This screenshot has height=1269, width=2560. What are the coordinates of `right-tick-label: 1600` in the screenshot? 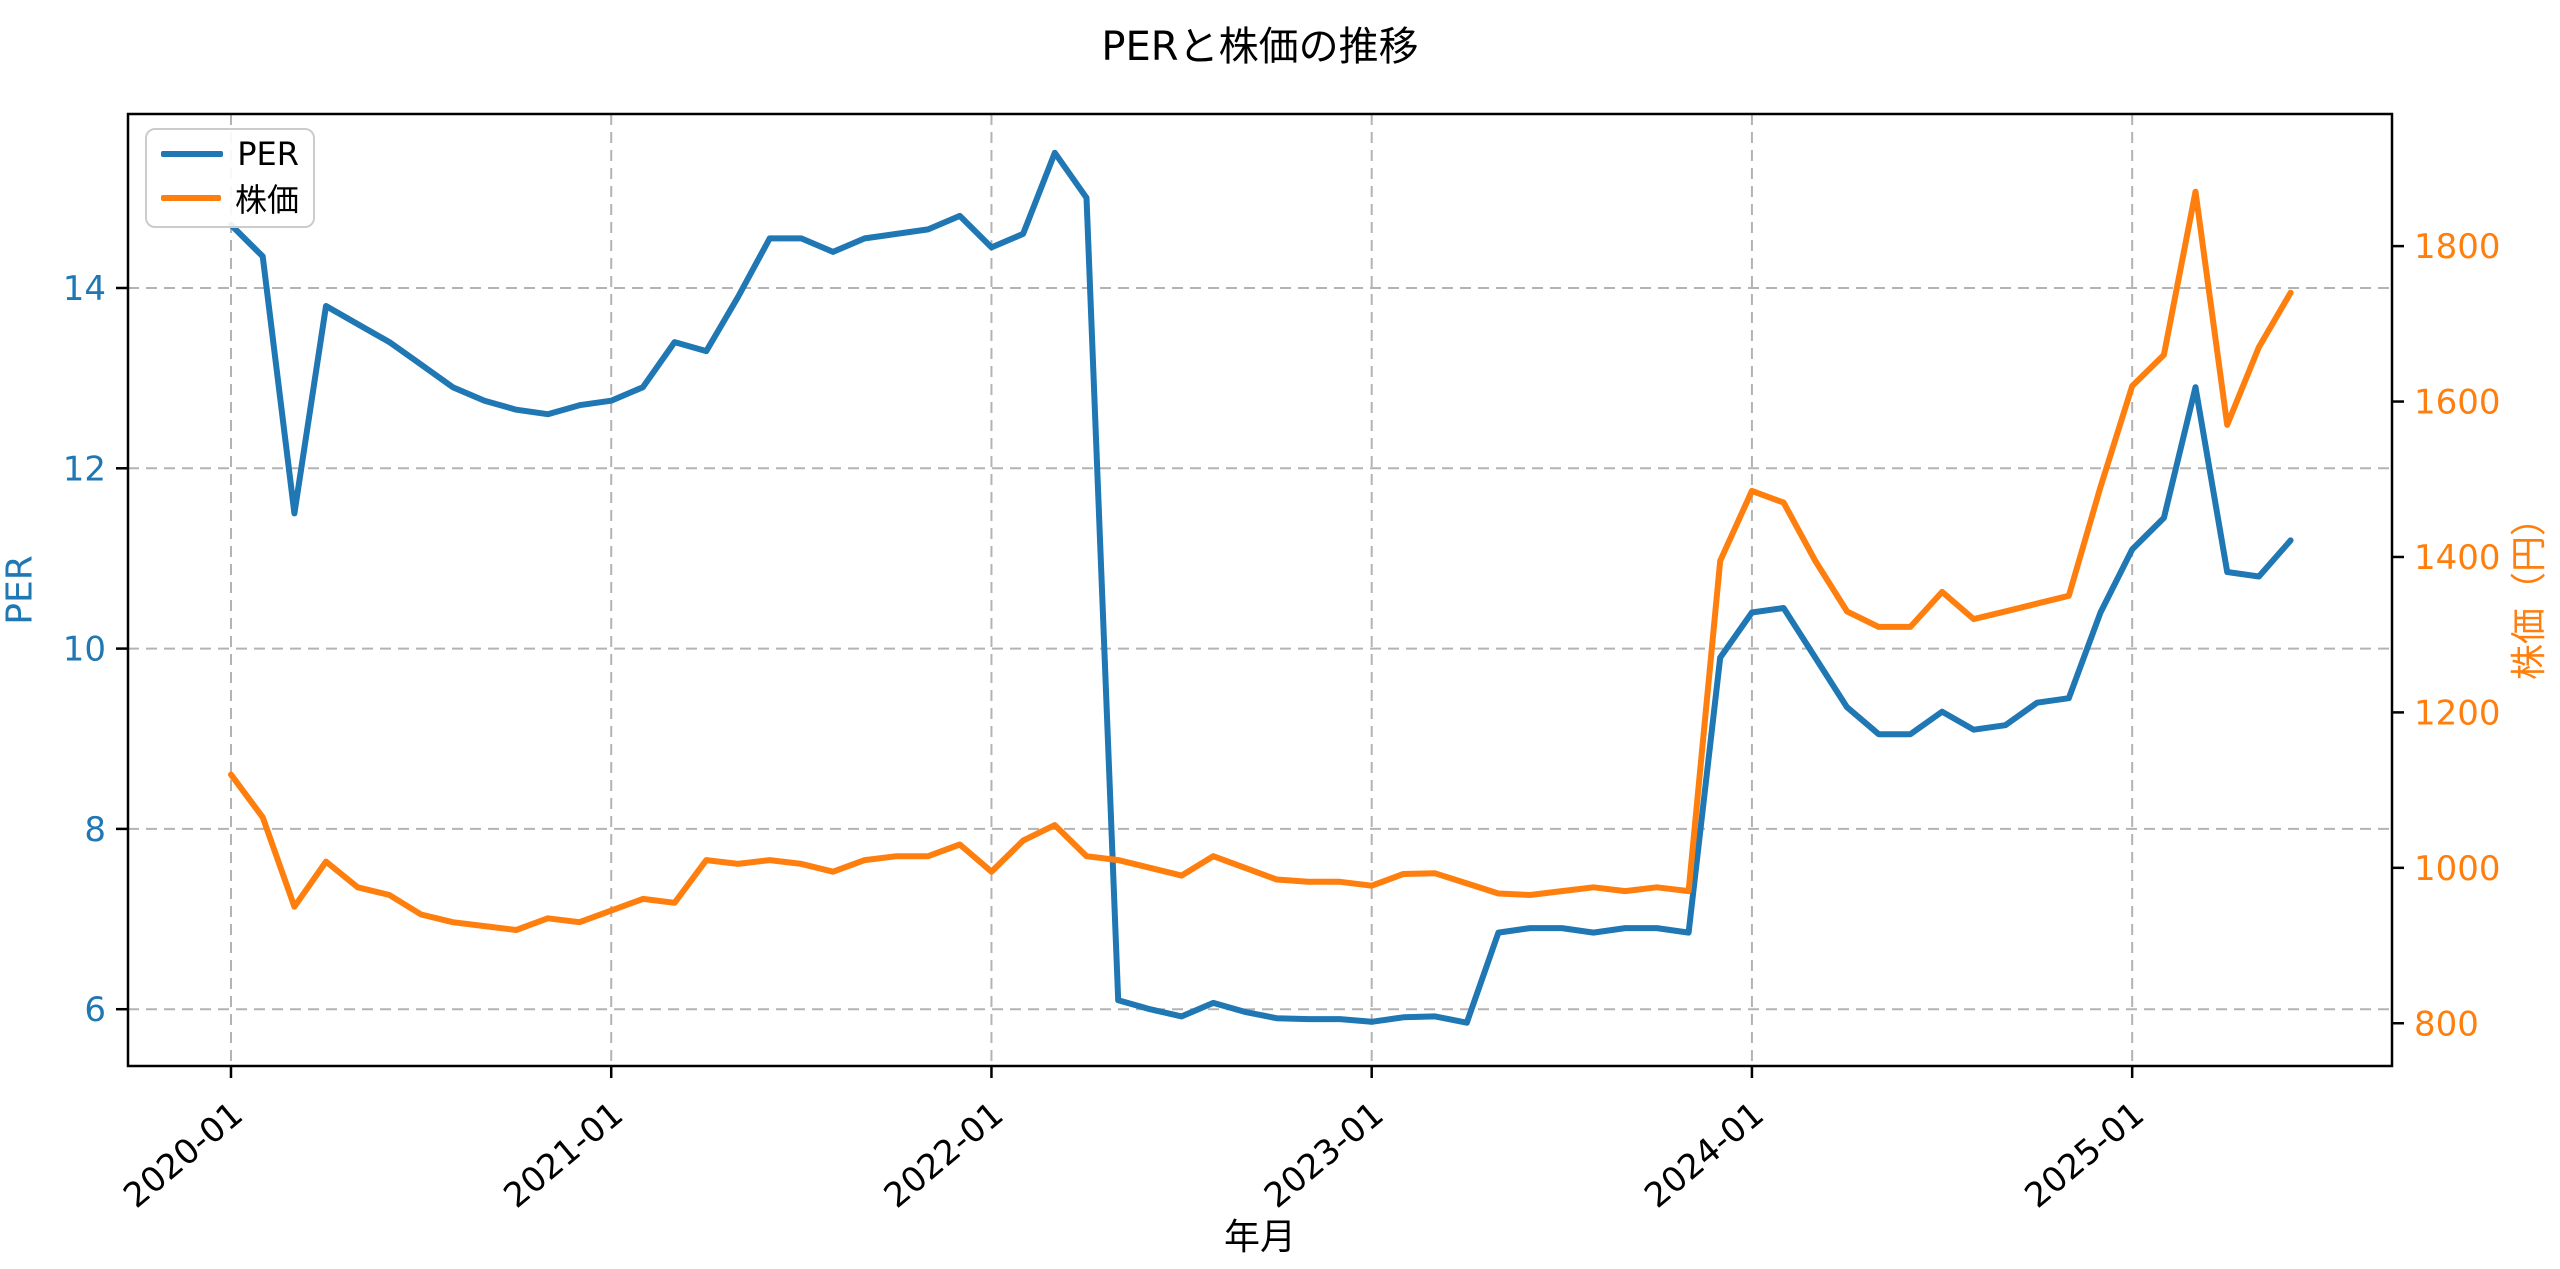 It's located at (2457, 403).